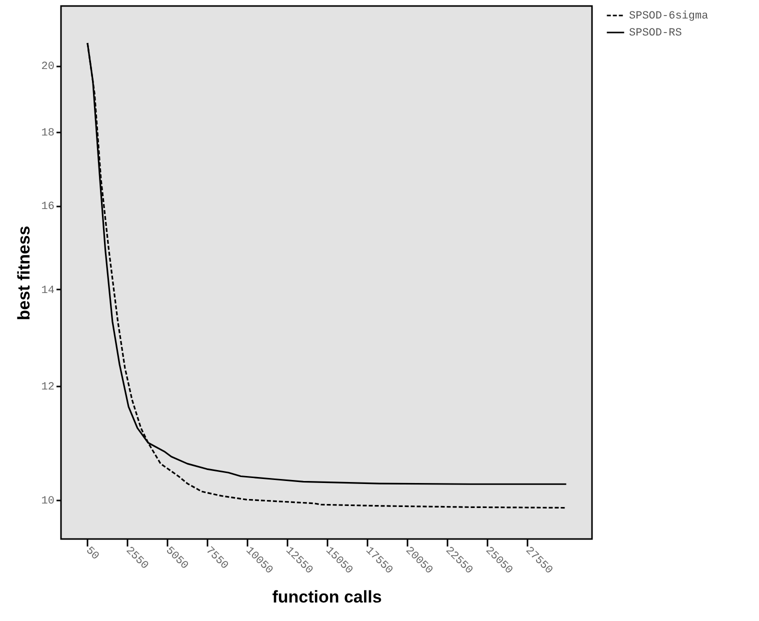 The image size is (759, 621). I want to click on y-tick-label: 12, so click(47, 387).